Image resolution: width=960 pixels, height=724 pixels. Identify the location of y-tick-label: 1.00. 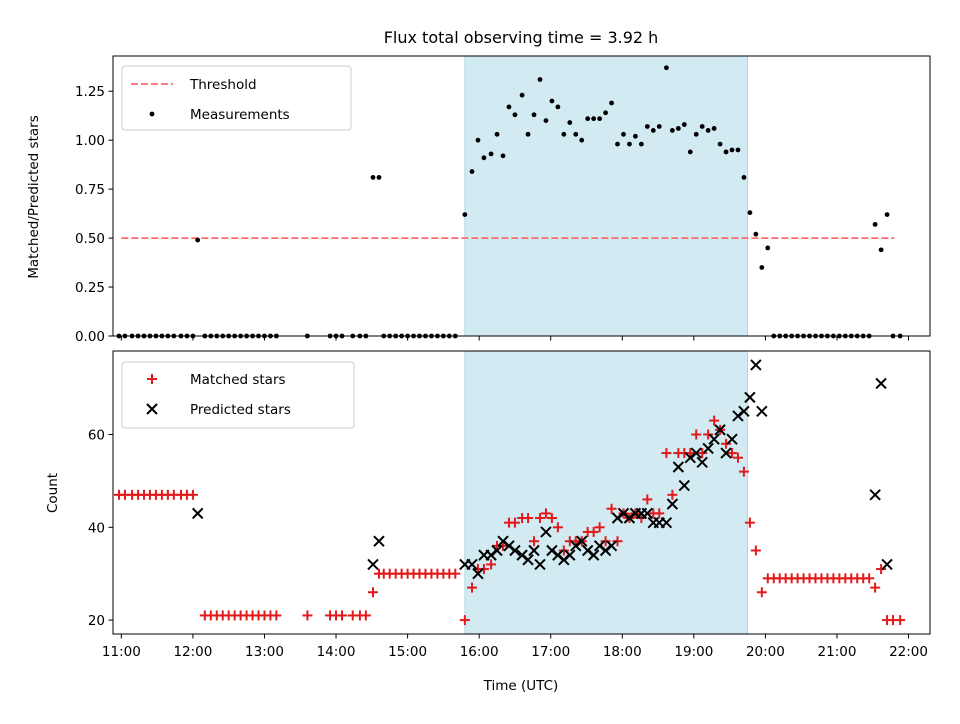
(90, 141).